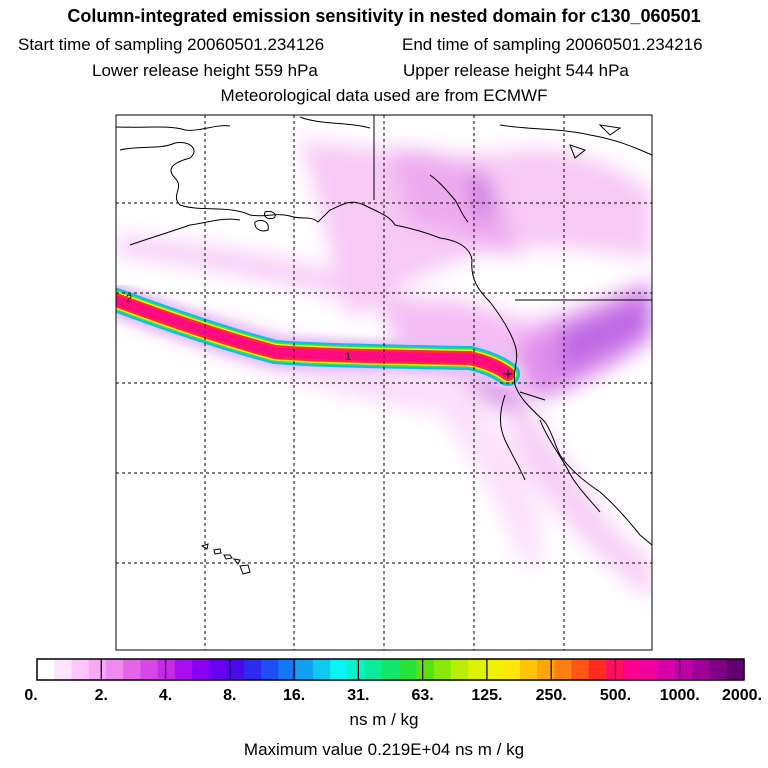 This screenshot has height=768, width=768. Describe the element at coordinates (30, 695) in the screenshot. I see `colorbar-tick-label: 0.` at that location.